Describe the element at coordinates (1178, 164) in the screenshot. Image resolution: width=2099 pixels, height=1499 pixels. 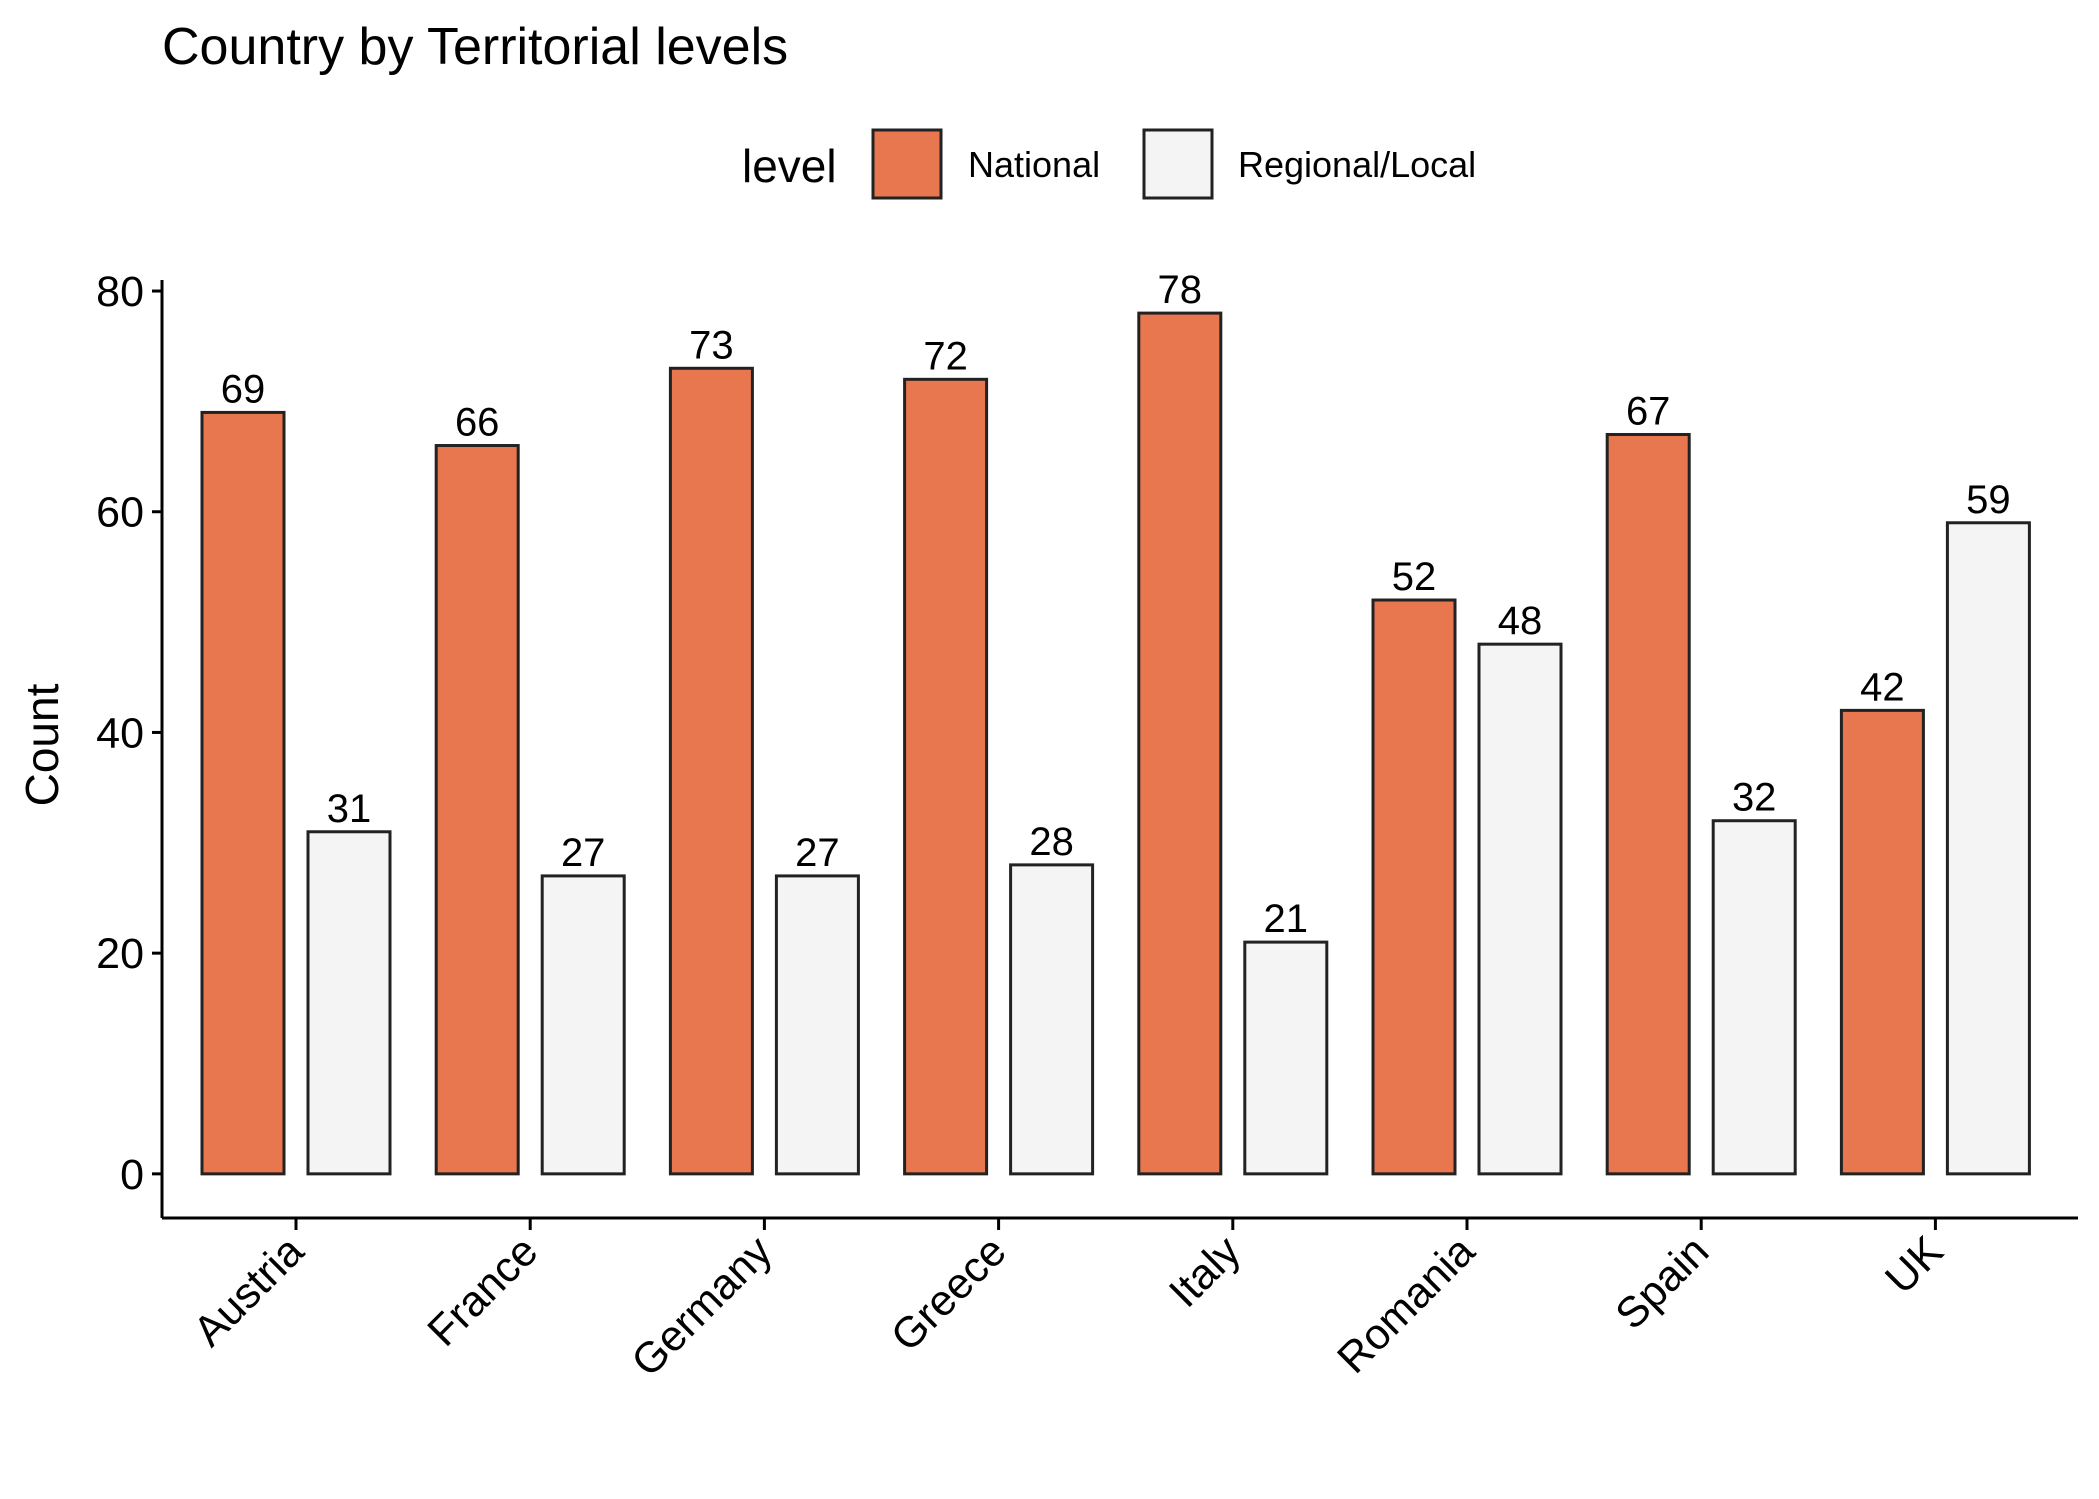
I see `legend-key-regional-local` at that location.